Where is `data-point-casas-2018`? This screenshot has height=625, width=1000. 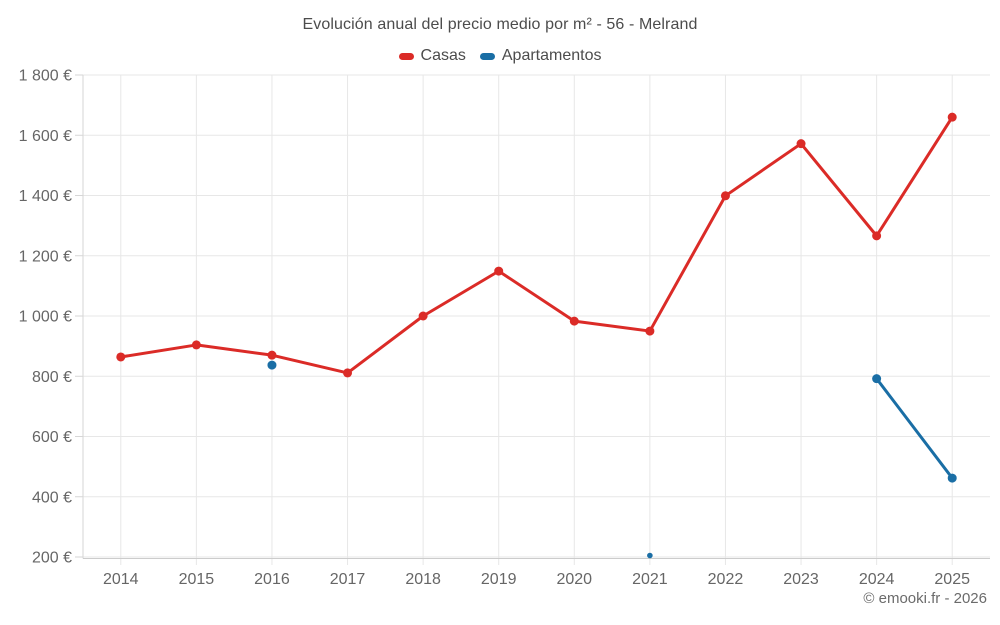 data-point-casas-2018 is located at coordinates (423, 316).